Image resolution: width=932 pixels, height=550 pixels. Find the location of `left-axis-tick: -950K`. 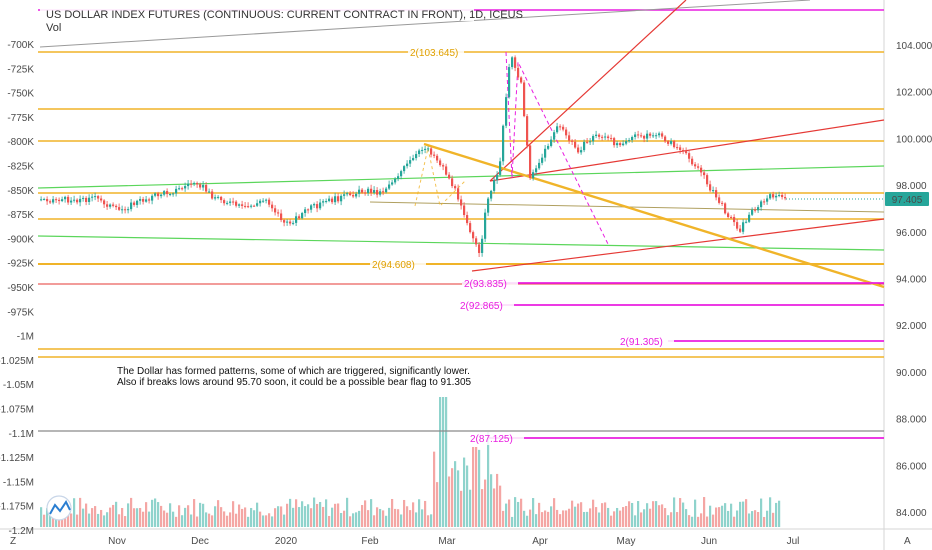

left-axis-tick: -950K is located at coordinates (20, 288).